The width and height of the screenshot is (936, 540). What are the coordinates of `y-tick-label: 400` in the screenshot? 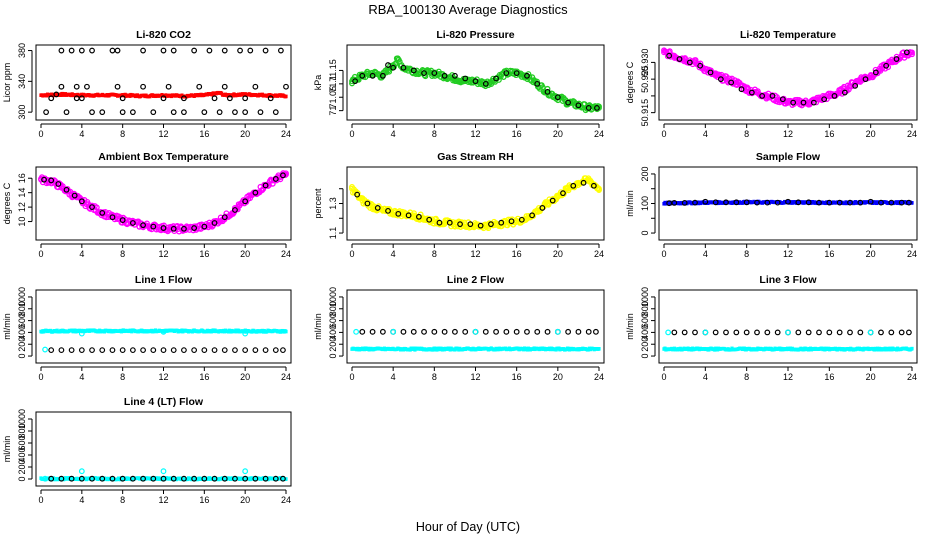 It's located at (333, 332).